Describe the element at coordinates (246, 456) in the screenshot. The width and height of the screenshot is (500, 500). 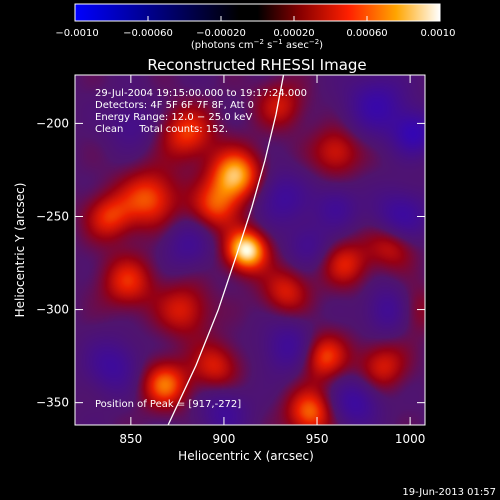
I see `x-axis-title: Heliocentric X (arcsec)` at that location.